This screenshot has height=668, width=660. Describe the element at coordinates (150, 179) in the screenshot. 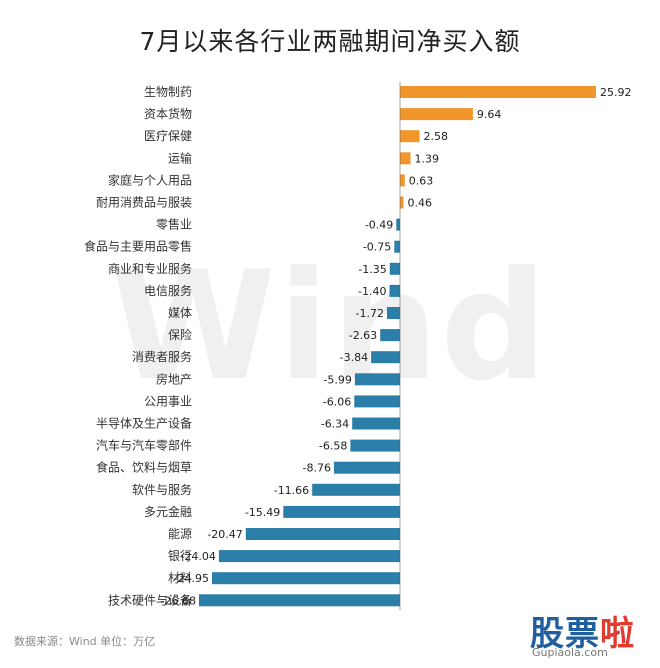

I see `category-label: 家庭与个人用品` at that location.